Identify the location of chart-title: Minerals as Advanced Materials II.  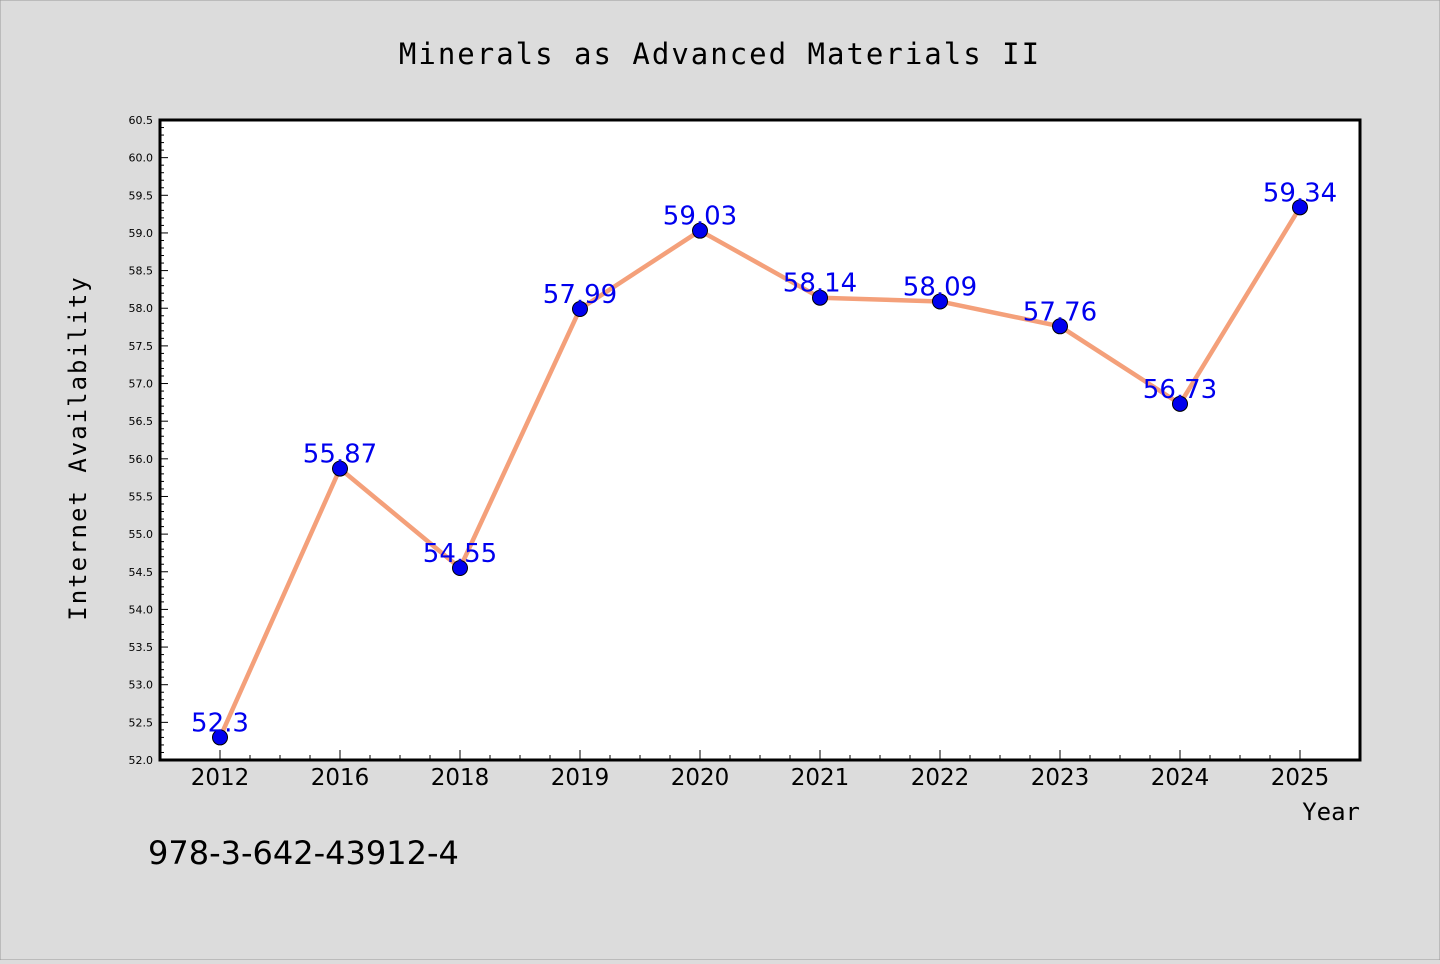
(720, 54).